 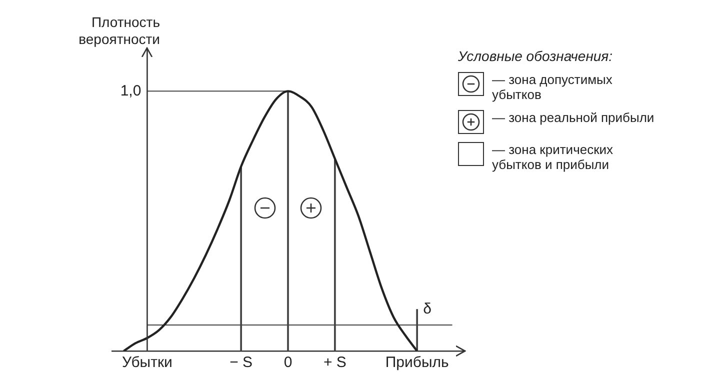 I want to click on x-tick-label: − S, so click(x=241, y=363).